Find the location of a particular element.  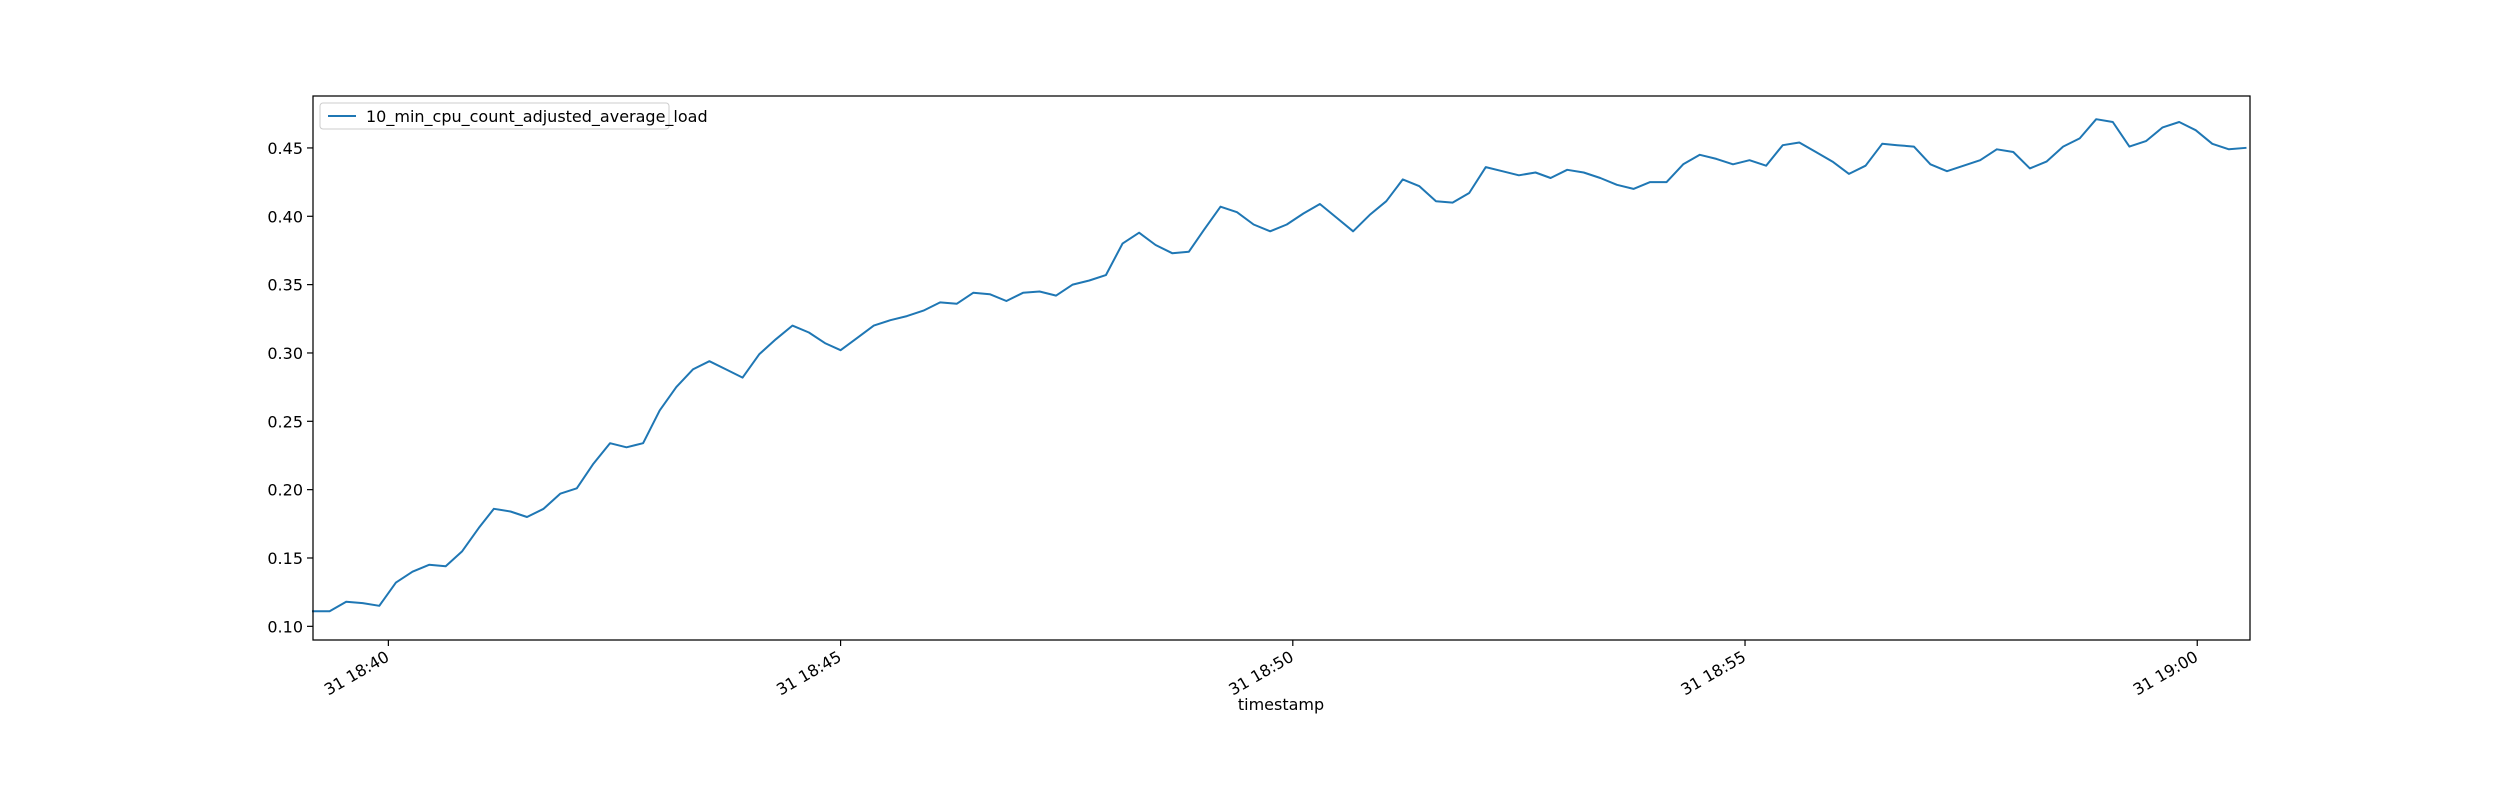

x-tick-label: 31 18:50 is located at coordinates (1260, 673).